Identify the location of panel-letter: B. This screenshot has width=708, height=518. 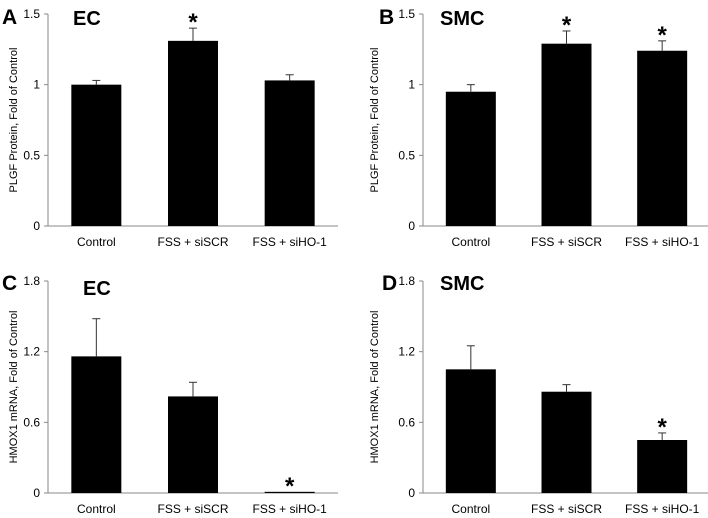
(386, 17).